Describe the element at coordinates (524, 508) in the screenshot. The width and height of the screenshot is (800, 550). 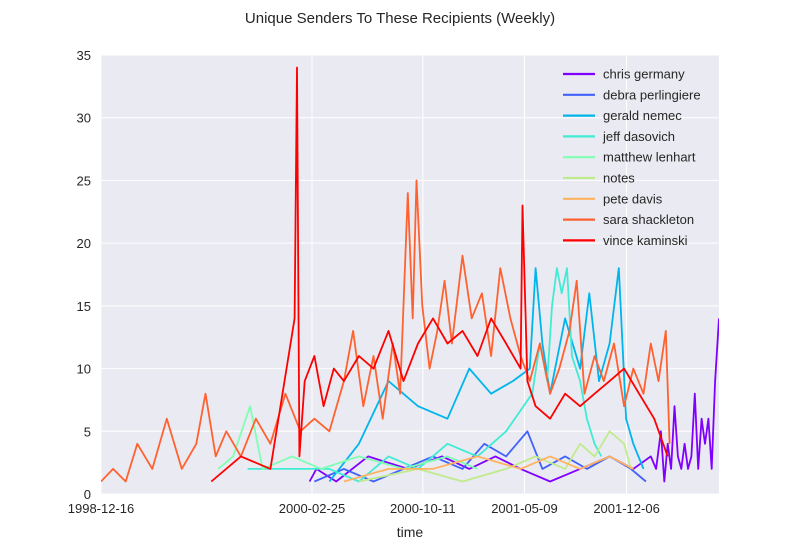
I see `x-tick-label: 2001-05-09` at that location.